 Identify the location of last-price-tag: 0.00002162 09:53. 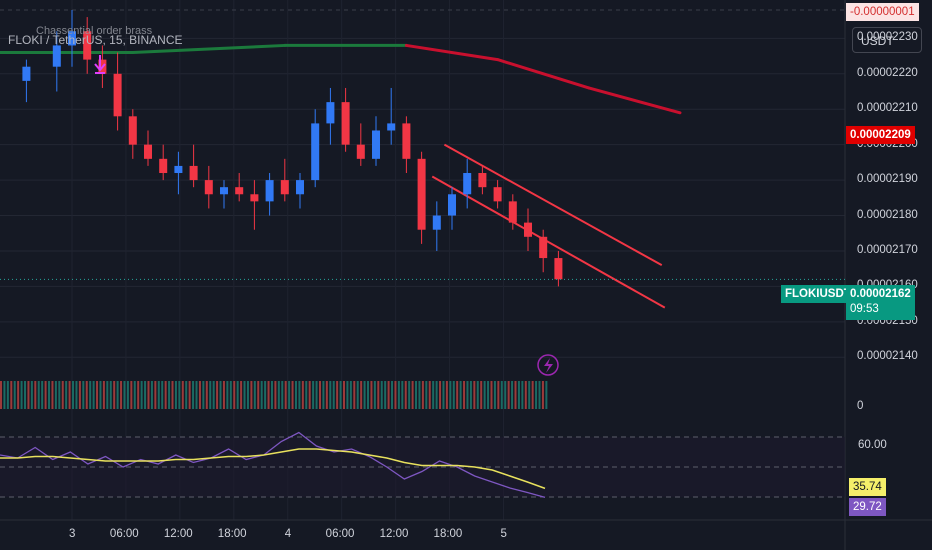
(880, 302).